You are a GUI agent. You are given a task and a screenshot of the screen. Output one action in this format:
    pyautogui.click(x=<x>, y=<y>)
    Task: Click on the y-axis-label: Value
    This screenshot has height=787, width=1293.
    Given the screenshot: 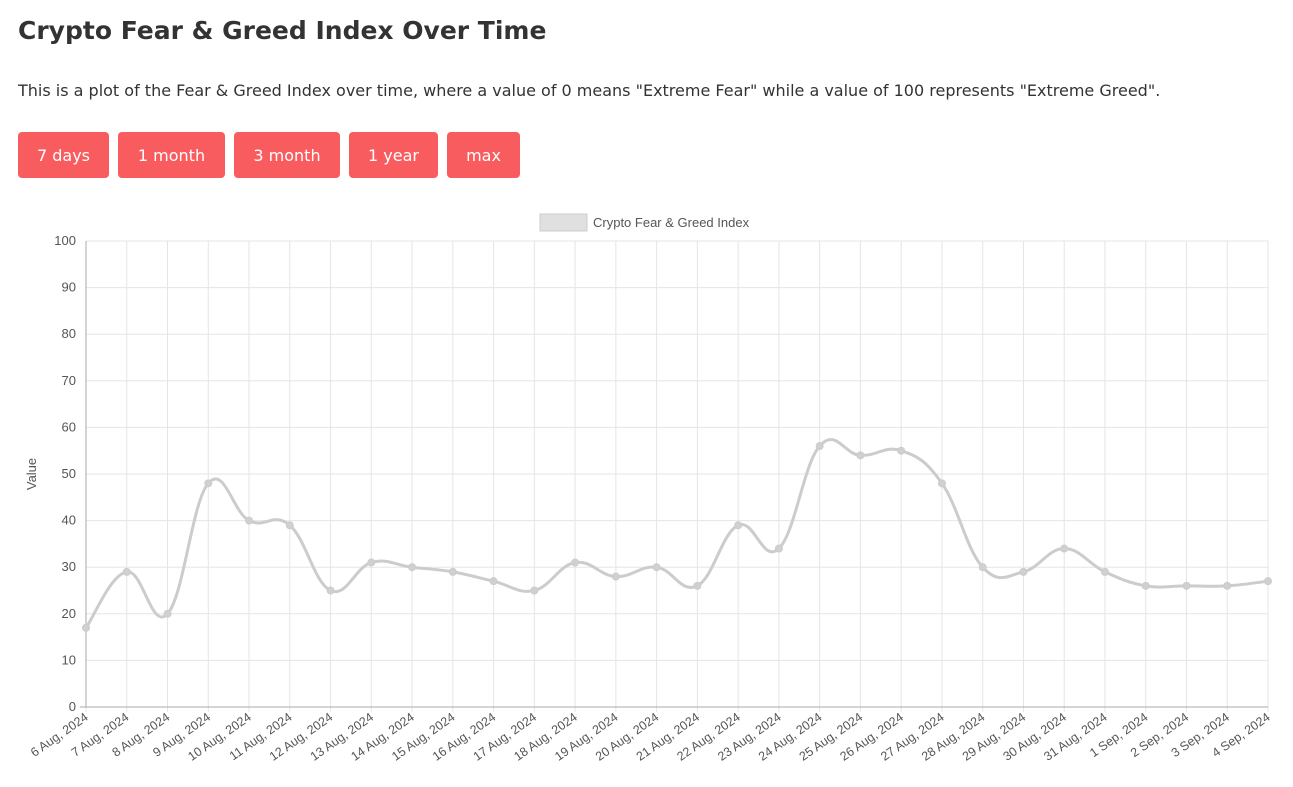 What is the action you would take?
    pyautogui.click(x=31, y=474)
    